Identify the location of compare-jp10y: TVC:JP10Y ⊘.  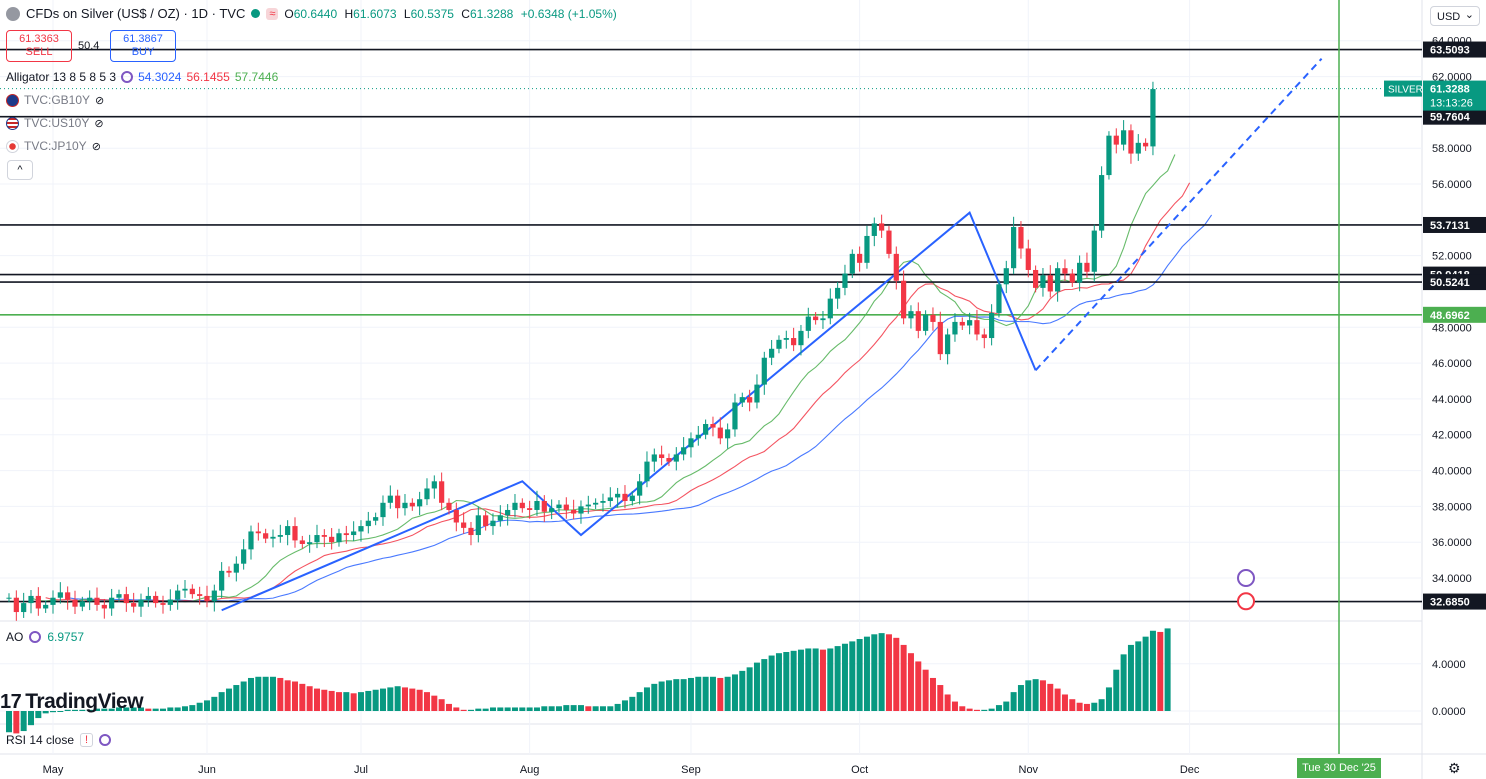
(53, 146).